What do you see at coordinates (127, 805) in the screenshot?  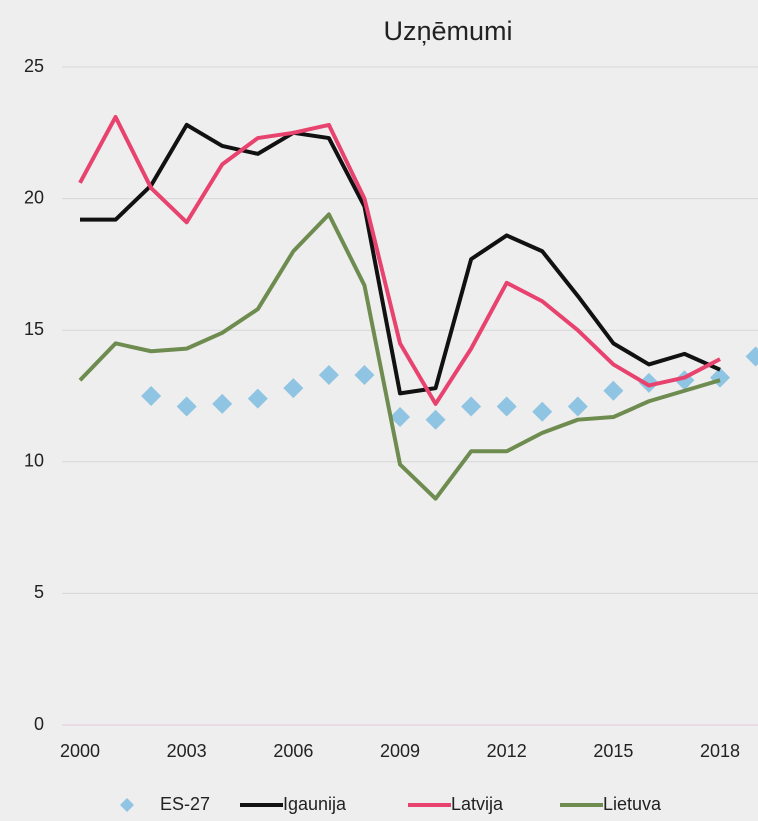 I see `legend-marker` at bounding box center [127, 805].